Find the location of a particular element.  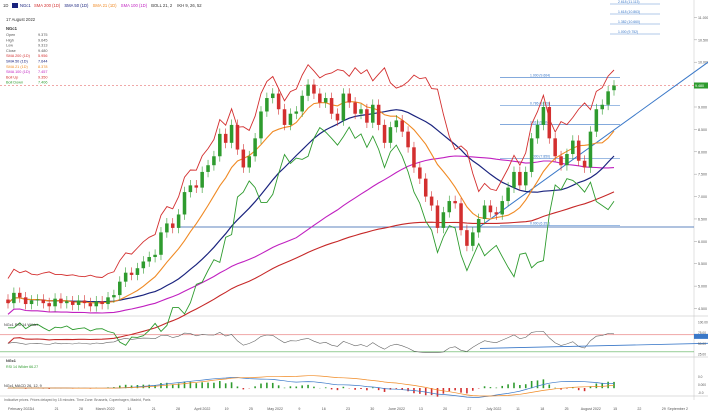

info-row-label: Low is located at coordinates (9, 46).